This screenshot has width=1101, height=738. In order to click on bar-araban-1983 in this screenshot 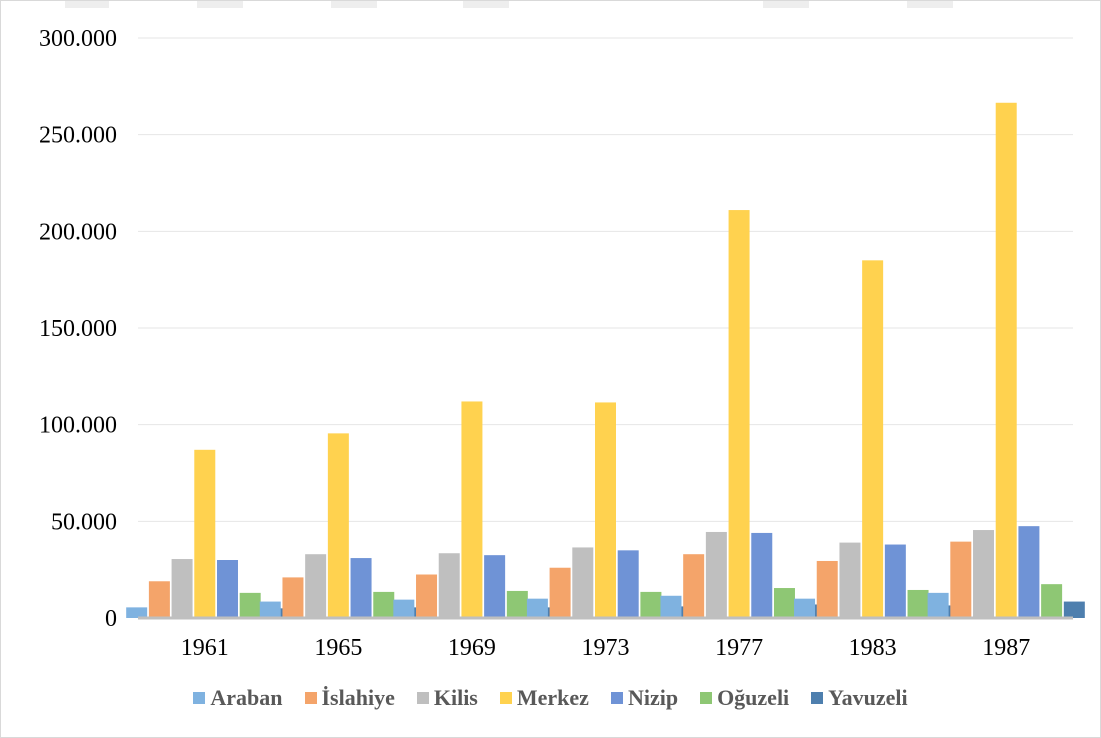, I will do `click(805, 608)`.